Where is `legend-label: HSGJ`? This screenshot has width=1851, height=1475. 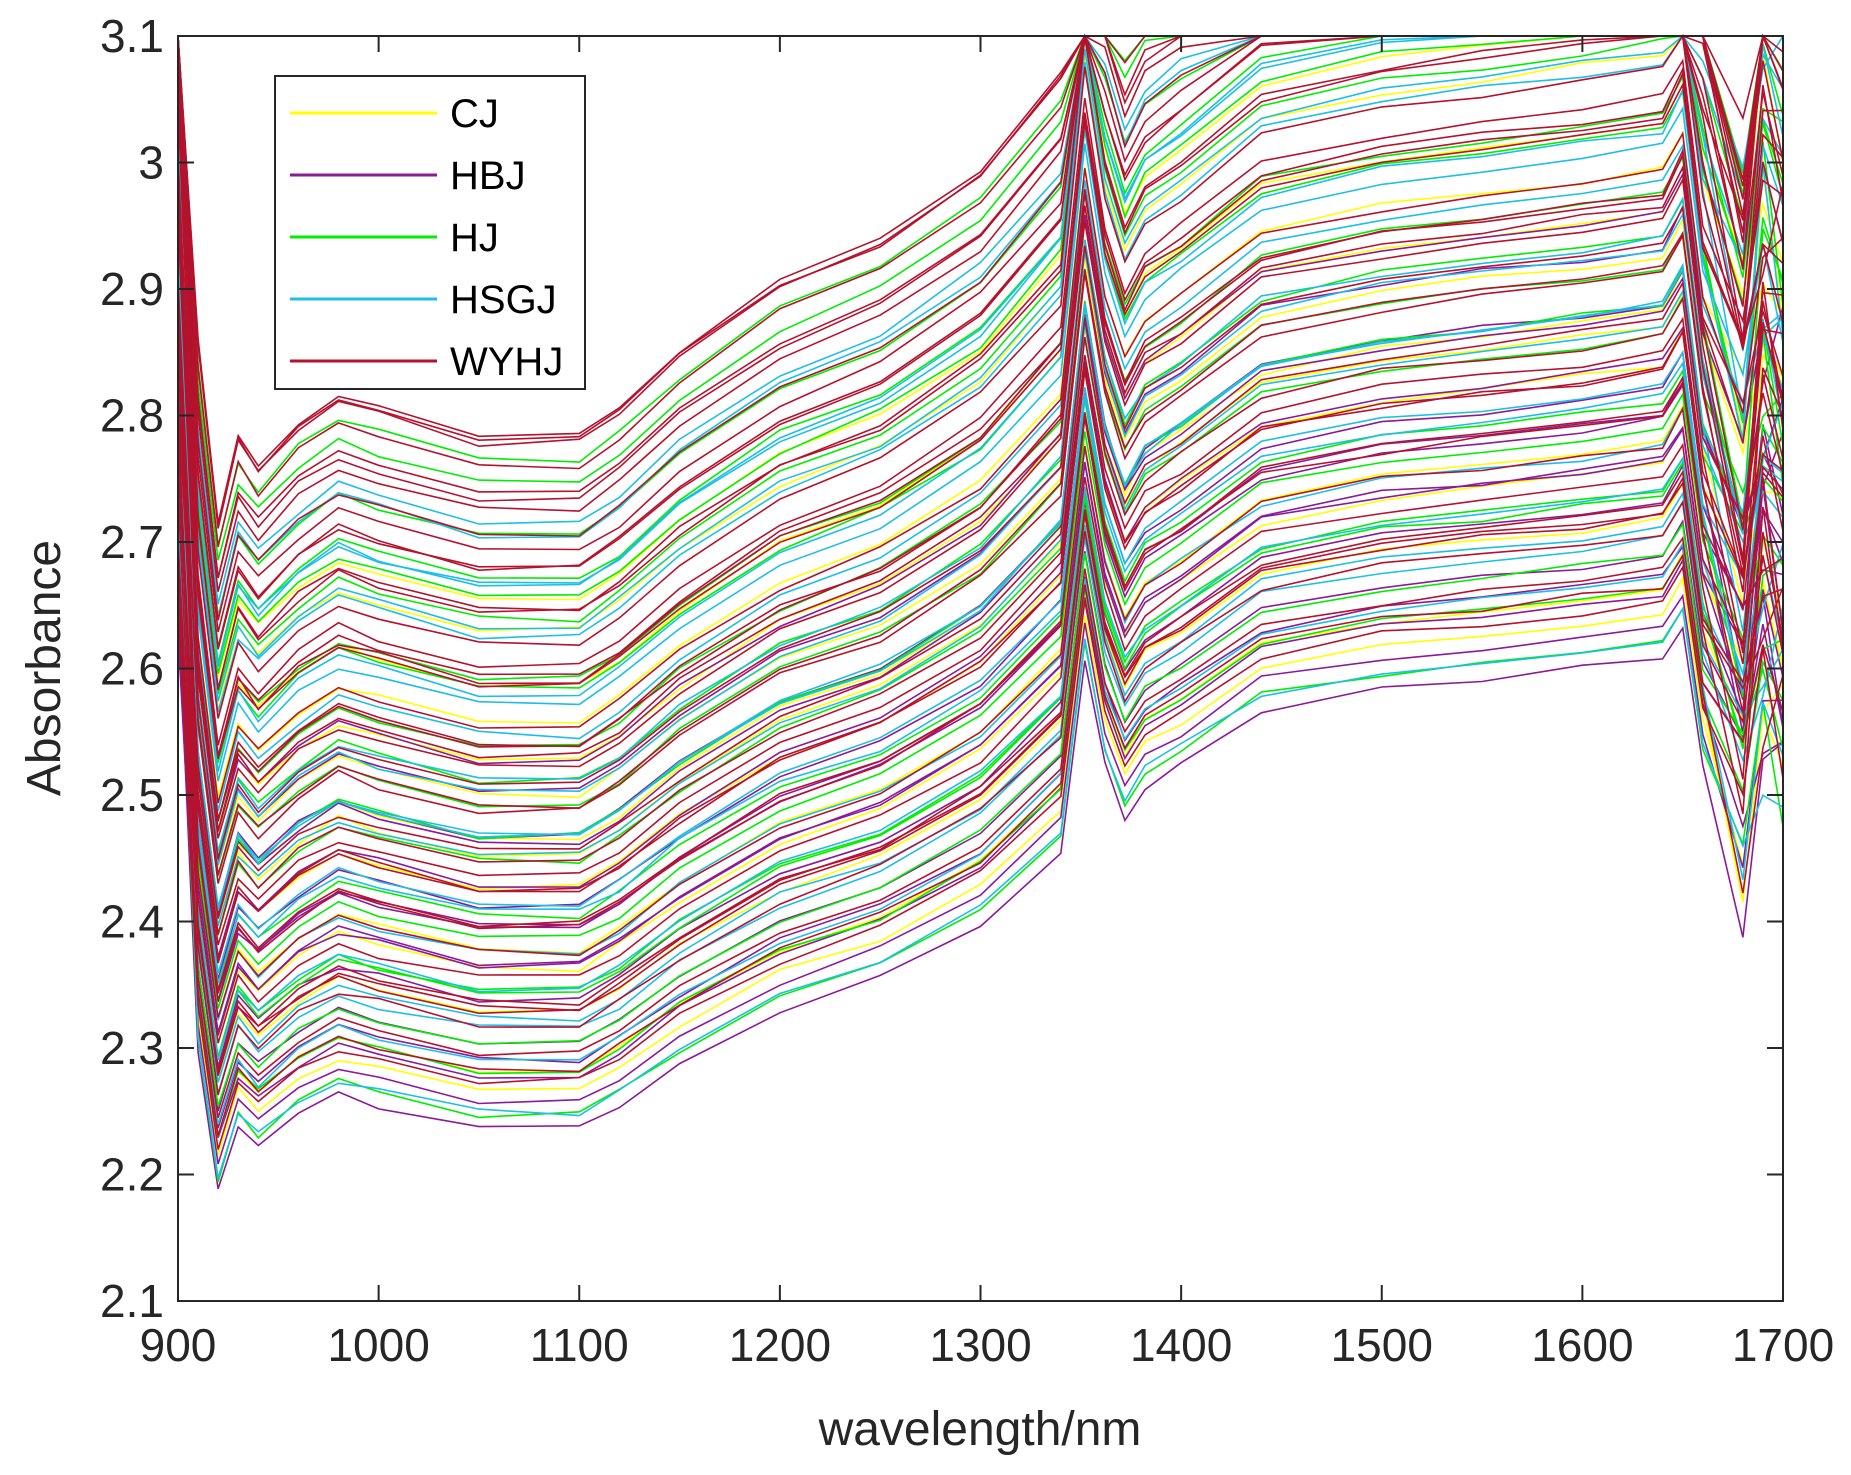 legend-label: HSGJ is located at coordinates (503, 300).